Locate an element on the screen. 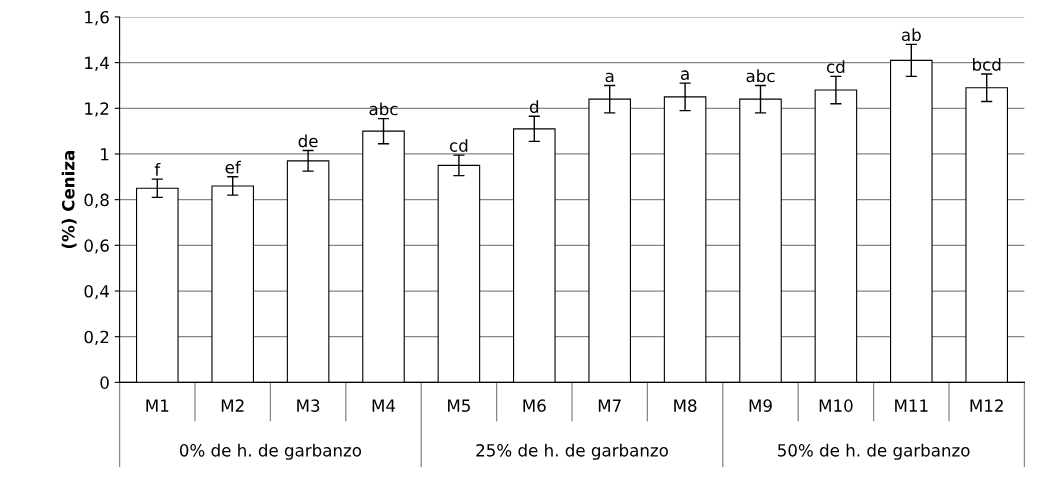  y-tick-label: 1,2 is located at coordinates (97, 109).